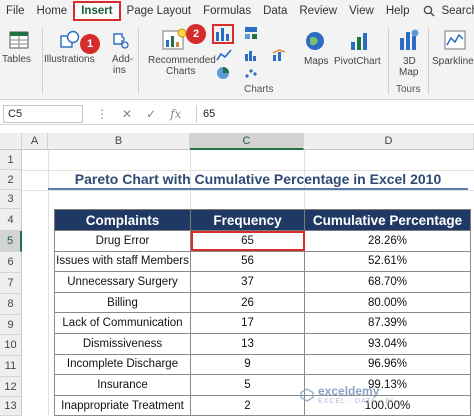 This screenshot has height=416, width=474. I want to click on cumulative-cell: 80.00%, so click(387, 302).